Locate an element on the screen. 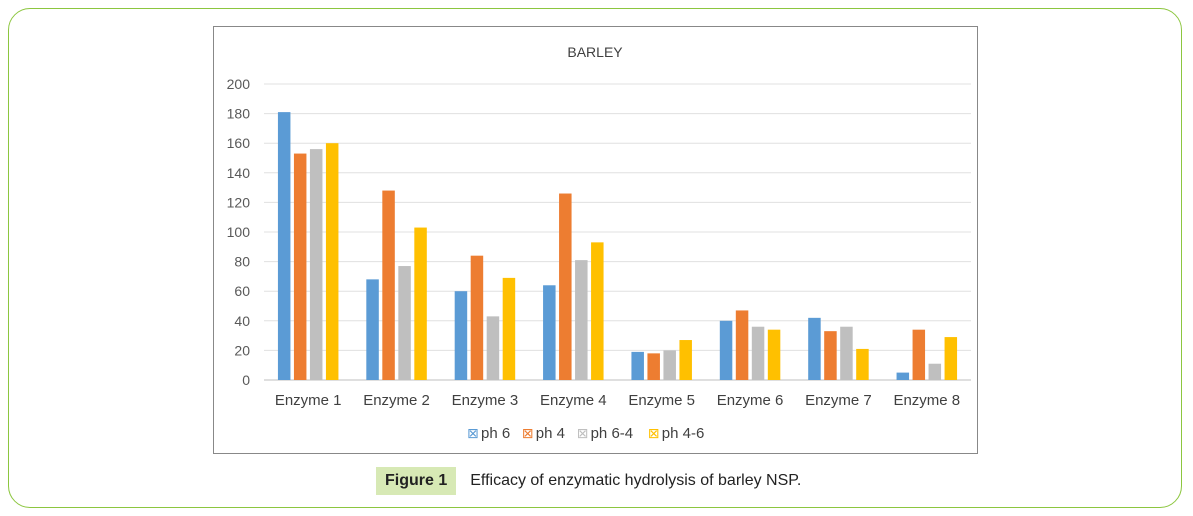 This screenshot has height=516, width=1193. y-tick-label: 200 is located at coordinates (239, 84).